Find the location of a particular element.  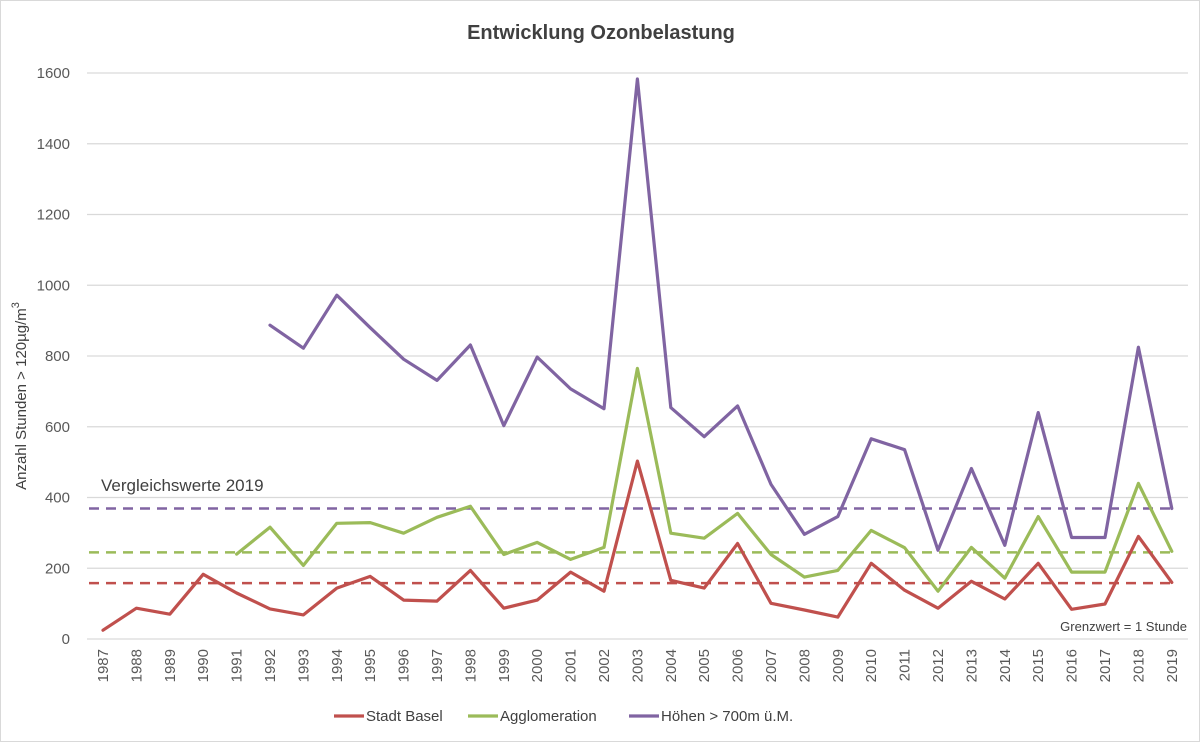

x-tick-label: 1993 is located at coordinates (303, 665).